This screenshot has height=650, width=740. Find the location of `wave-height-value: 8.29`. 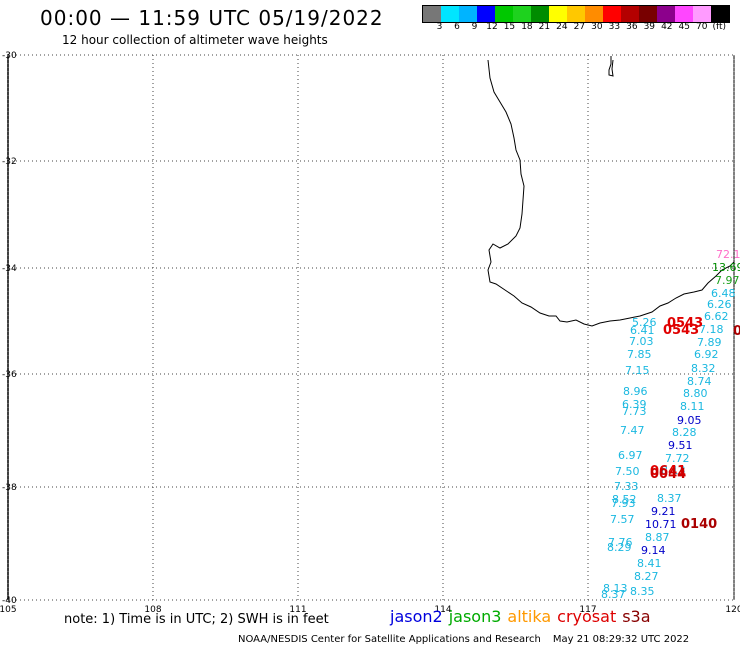

wave-height-value: 8.29 is located at coordinates (619, 547).